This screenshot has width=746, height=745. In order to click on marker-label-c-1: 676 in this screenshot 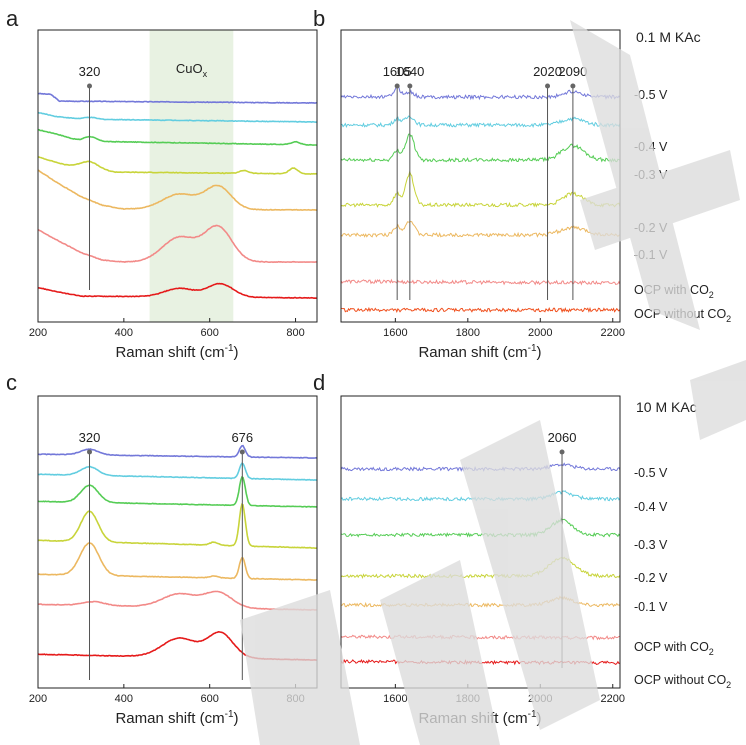, I will do `click(242, 437)`.